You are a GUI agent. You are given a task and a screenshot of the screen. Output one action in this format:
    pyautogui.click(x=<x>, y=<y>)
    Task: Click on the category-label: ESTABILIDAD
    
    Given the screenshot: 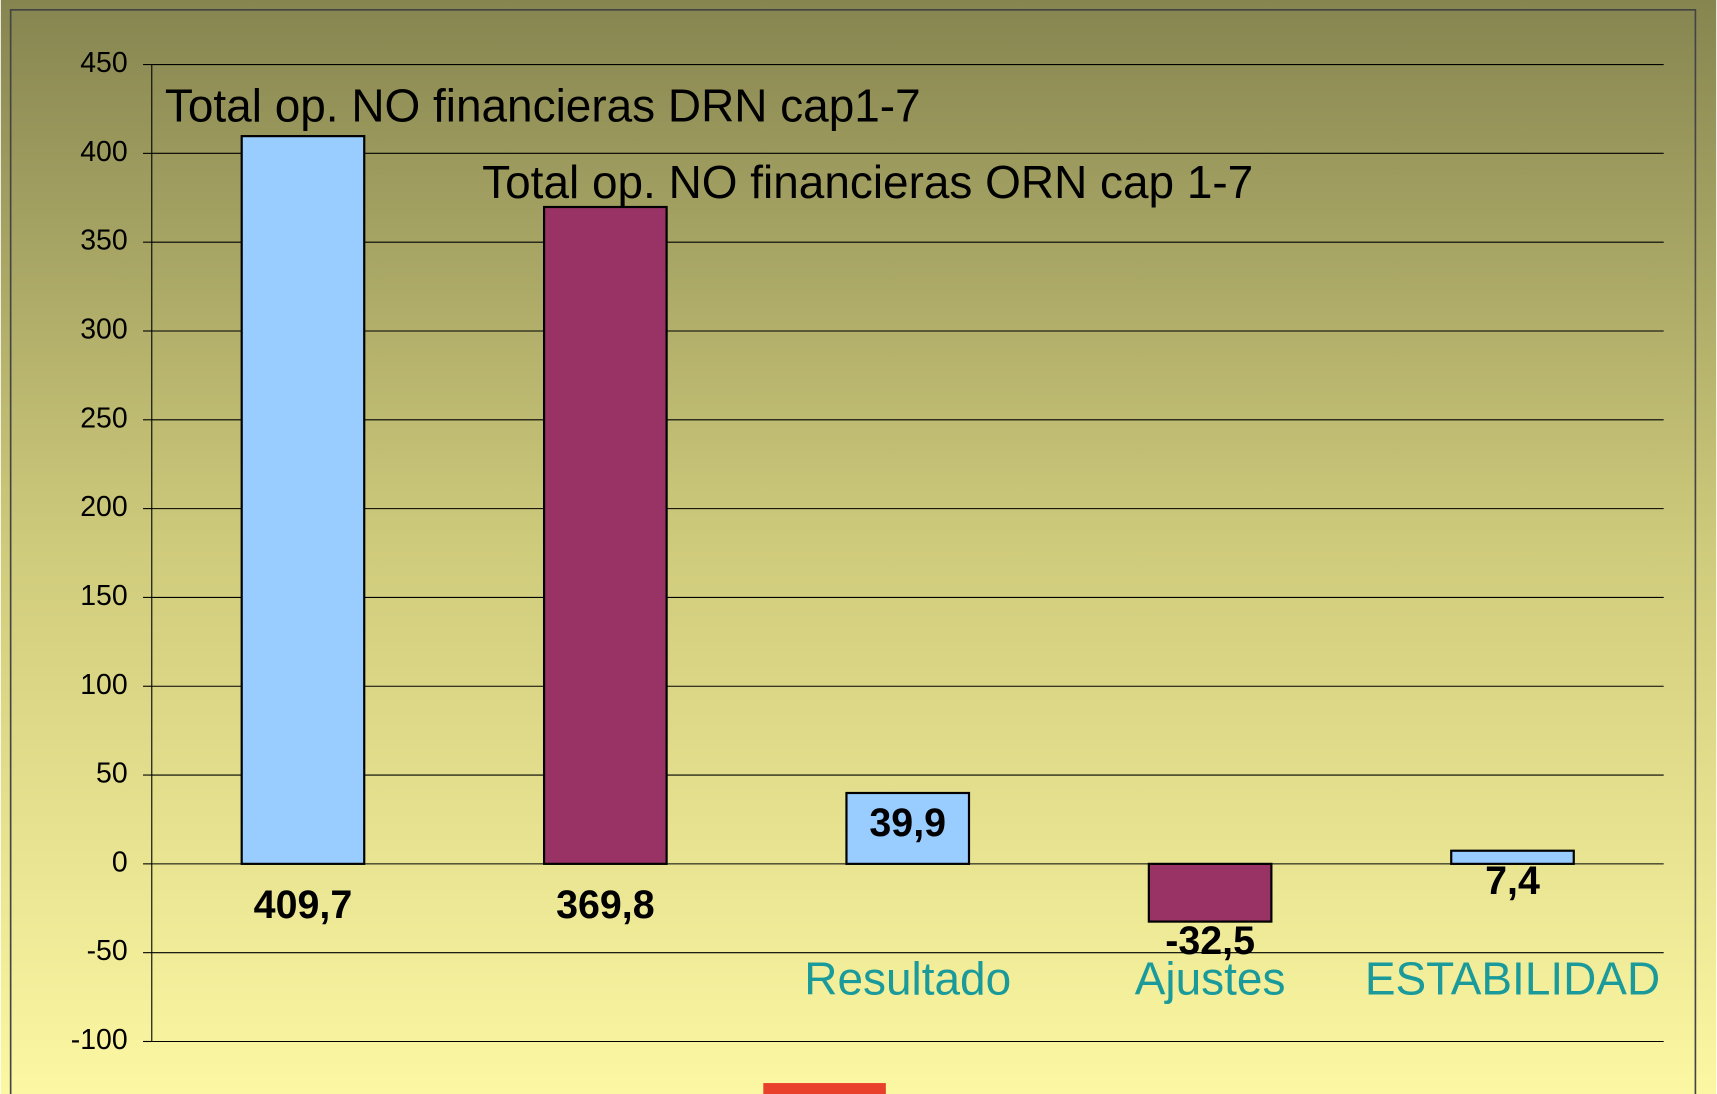 What is the action you would take?
    pyautogui.click(x=1512, y=979)
    